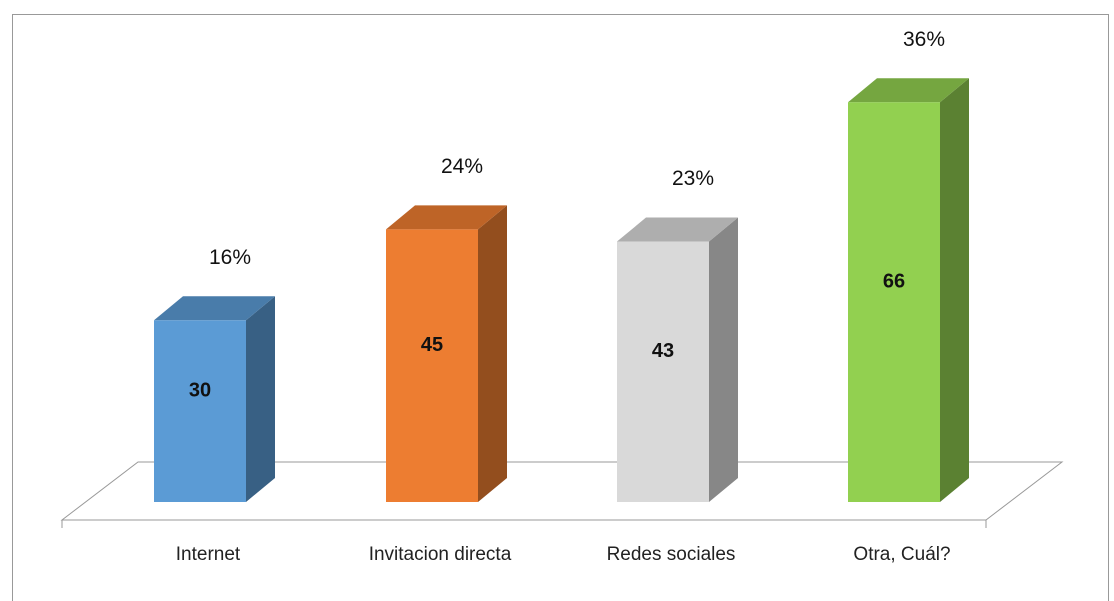 The image size is (1114, 601). Describe the element at coordinates (924, 39) in the screenshot. I see `percent-label: 36%` at that location.